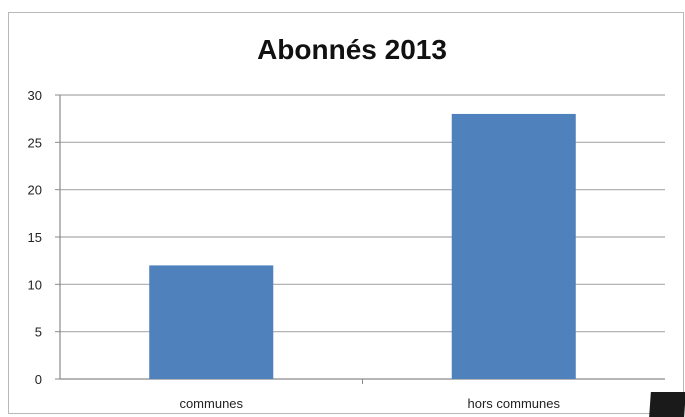 The width and height of the screenshot is (685, 417). I want to click on y-axis-ticks: 0 5 10 15 20 25 30, so click(44, 237).